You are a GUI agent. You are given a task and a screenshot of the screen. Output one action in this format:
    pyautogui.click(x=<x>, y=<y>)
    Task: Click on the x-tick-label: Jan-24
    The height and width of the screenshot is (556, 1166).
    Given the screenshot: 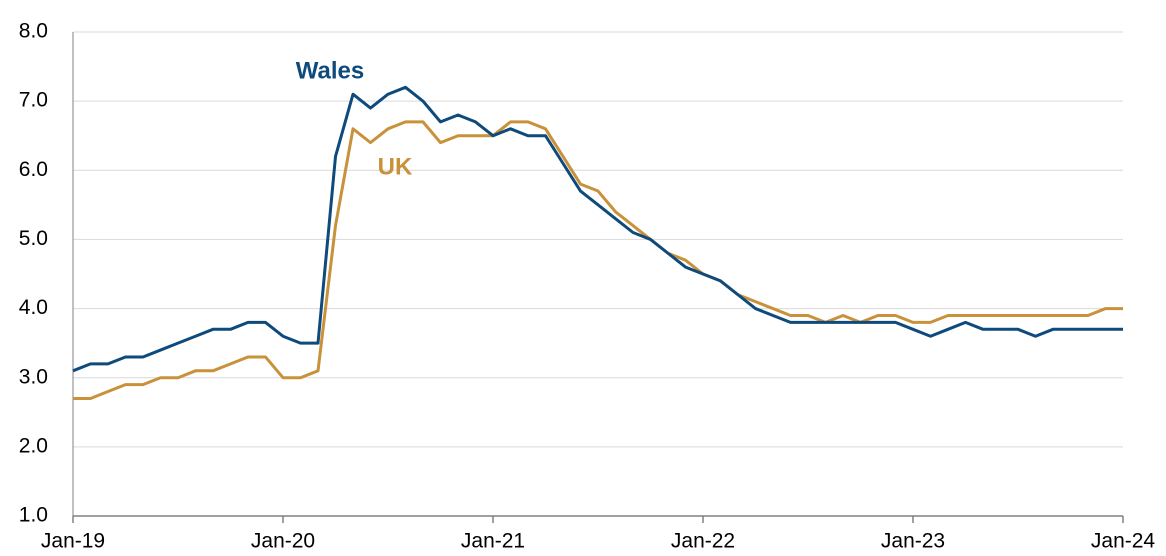 What is the action you would take?
    pyautogui.click(x=1123, y=541)
    